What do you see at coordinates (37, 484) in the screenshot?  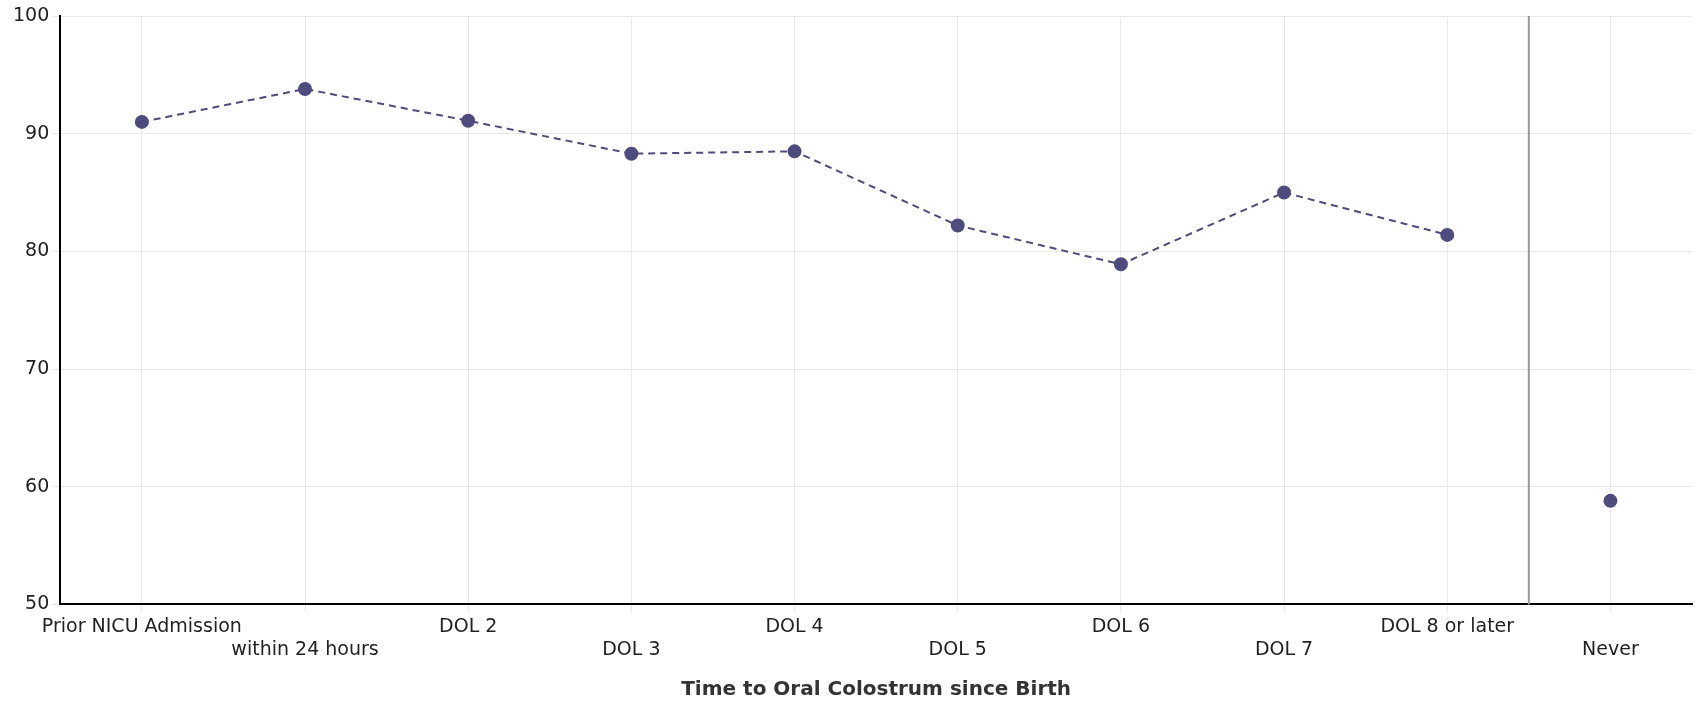 I see `y-tick-label: 60` at bounding box center [37, 484].